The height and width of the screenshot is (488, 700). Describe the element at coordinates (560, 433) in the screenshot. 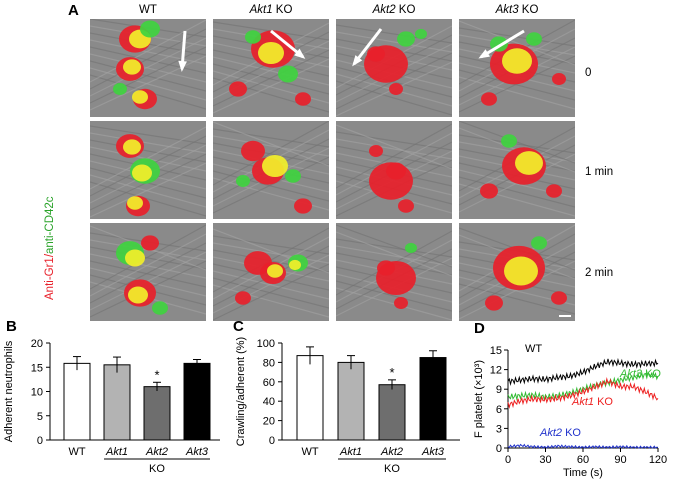

I see `series-label: Akt2 KO` at that location.